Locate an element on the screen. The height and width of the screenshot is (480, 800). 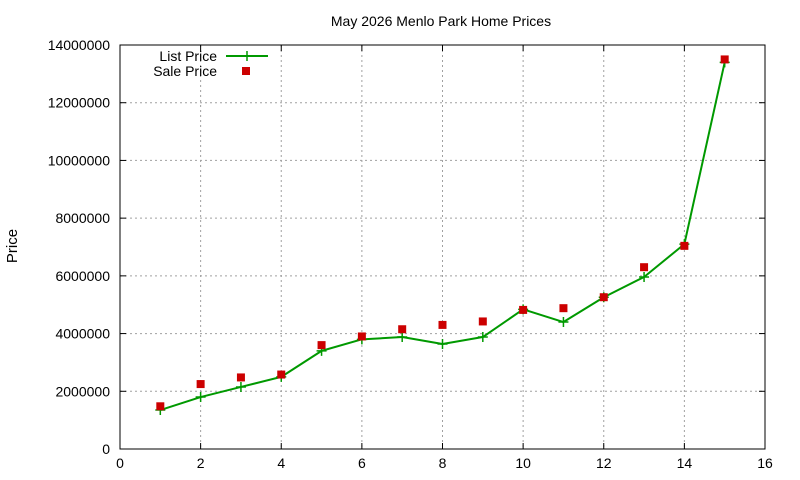
chart-title: May 2026 Menlo Park Home Prices is located at coordinates (441, 21).